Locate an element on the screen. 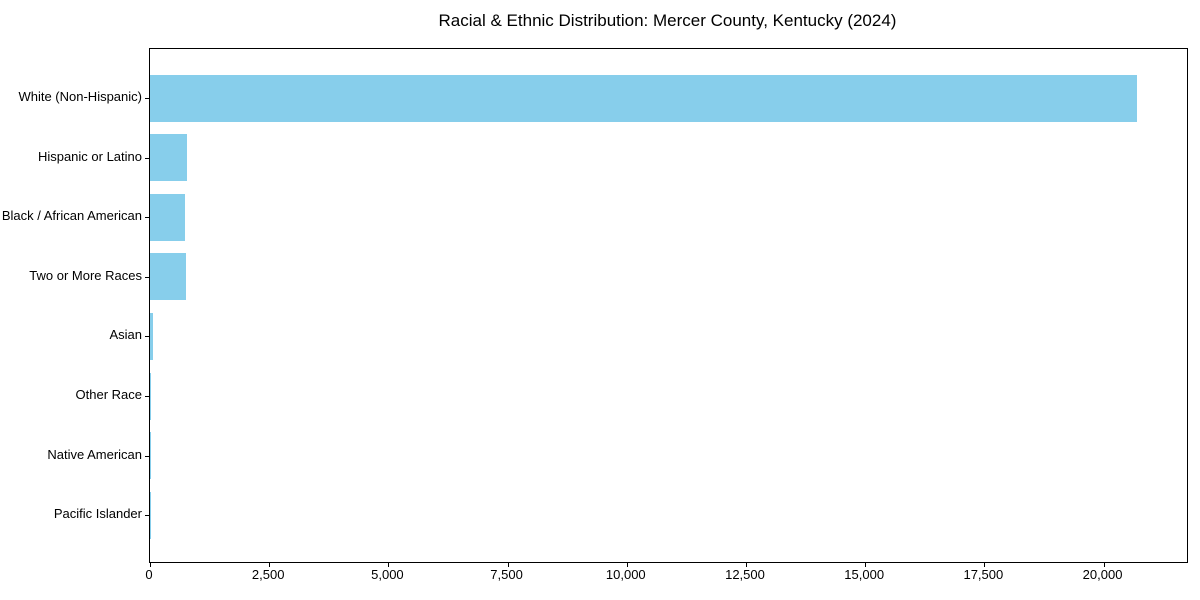 This screenshot has height=600, width=1200. x-tick-label: 12,500 is located at coordinates (745, 574).